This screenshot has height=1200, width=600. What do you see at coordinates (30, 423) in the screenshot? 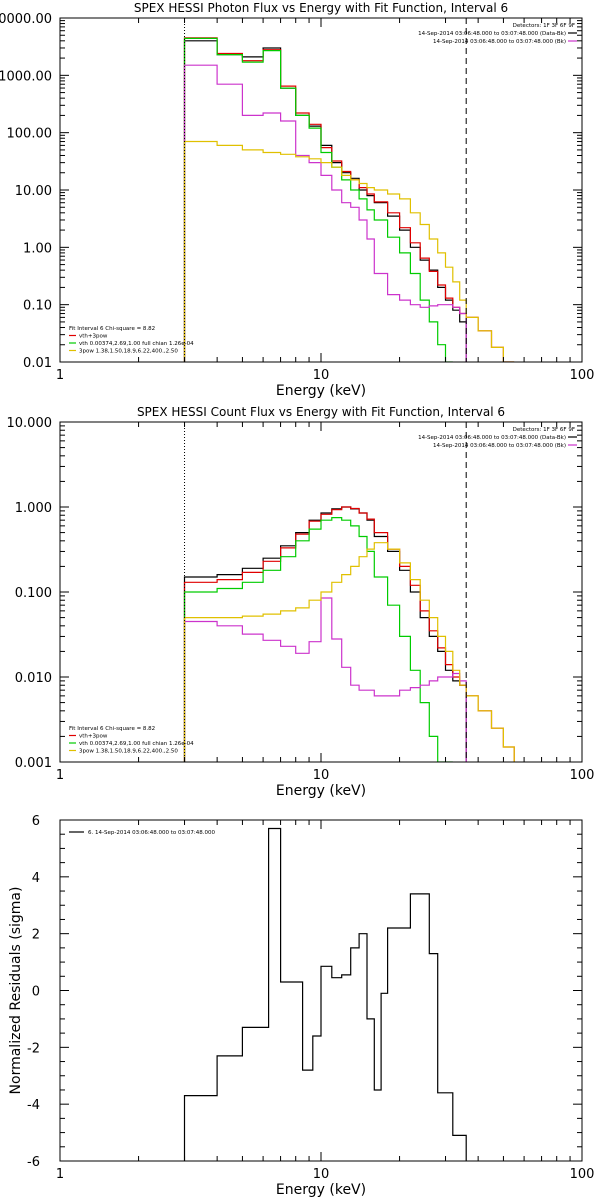
I see `y-tick-label: 10.000` at bounding box center [30, 423].